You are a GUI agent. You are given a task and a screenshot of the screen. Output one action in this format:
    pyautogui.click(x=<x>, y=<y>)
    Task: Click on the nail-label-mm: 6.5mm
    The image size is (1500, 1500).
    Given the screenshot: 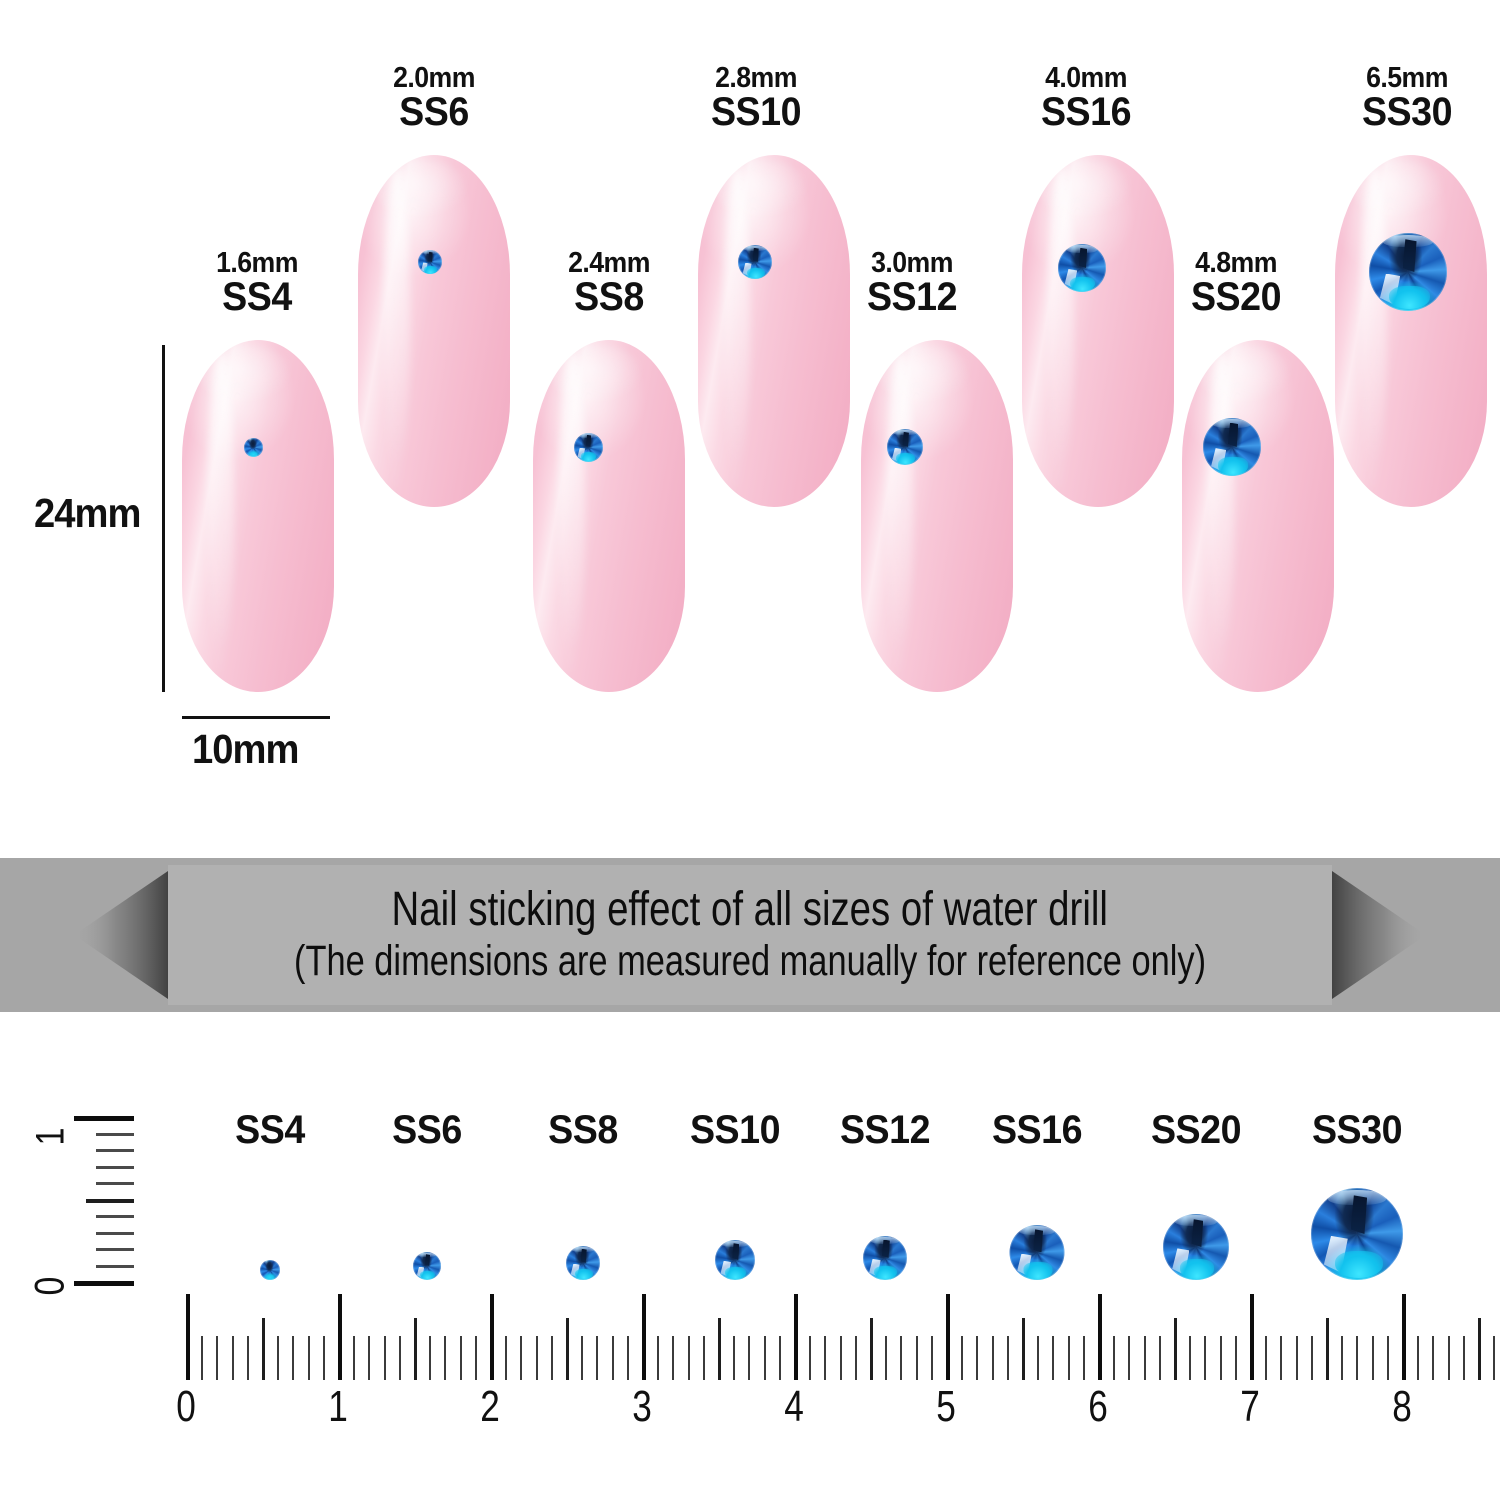 What is the action you would take?
    pyautogui.click(x=1407, y=78)
    